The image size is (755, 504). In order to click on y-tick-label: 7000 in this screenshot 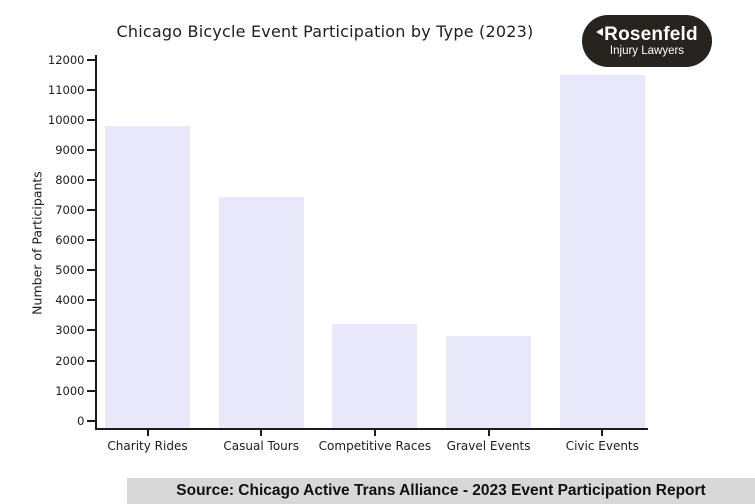, I will do `click(70, 210)`.